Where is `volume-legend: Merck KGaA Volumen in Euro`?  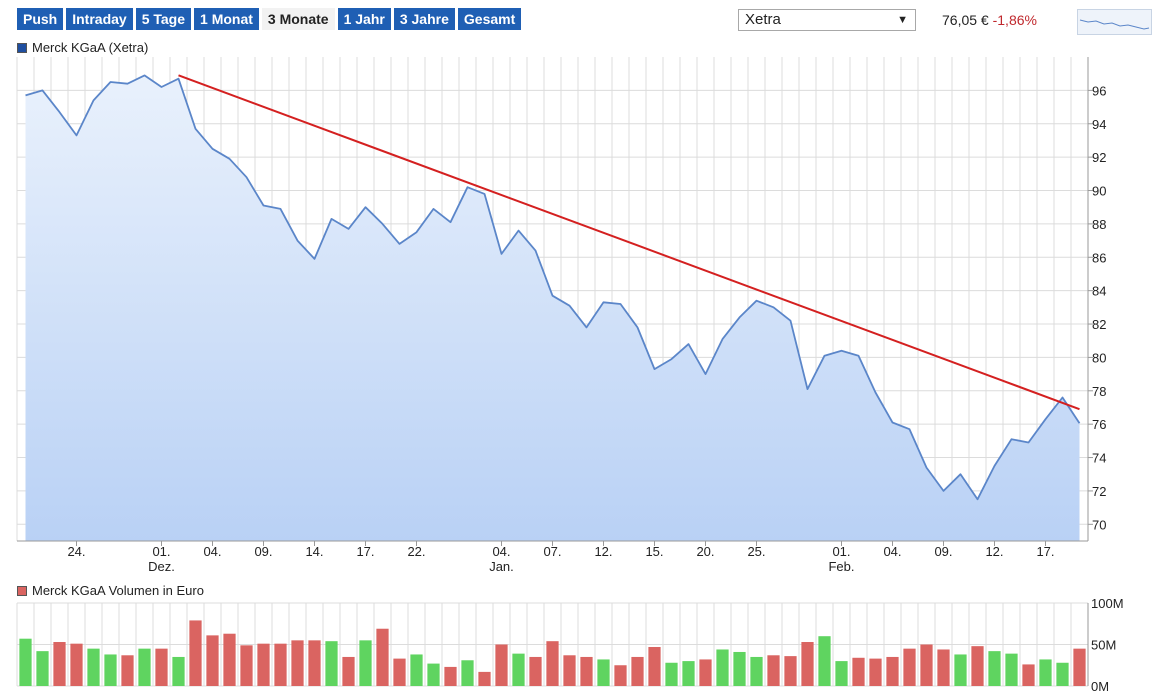 volume-legend: Merck KGaA Volumen in Euro is located at coordinates (110, 590).